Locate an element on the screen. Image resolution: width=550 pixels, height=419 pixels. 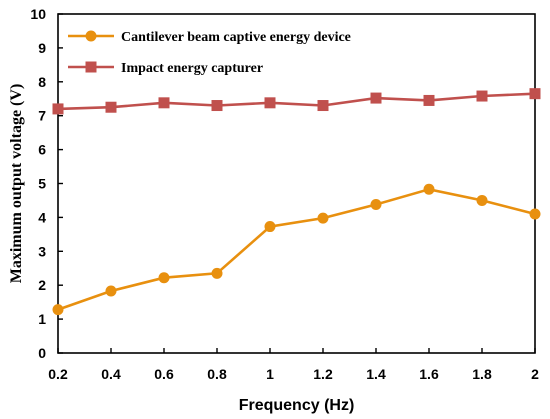
series-line is located at coordinates (296, 101).